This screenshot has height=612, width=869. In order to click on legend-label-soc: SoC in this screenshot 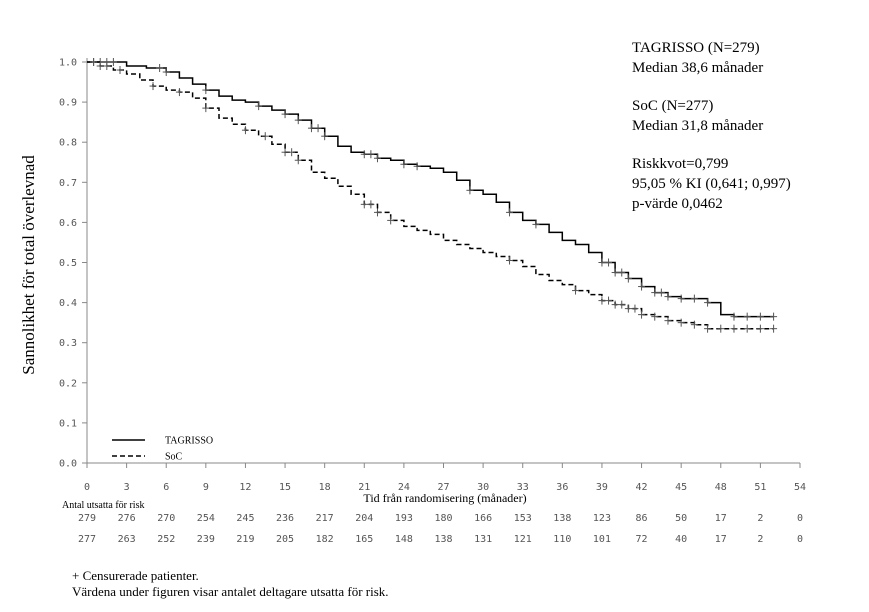, I will do `click(174, 457)`.